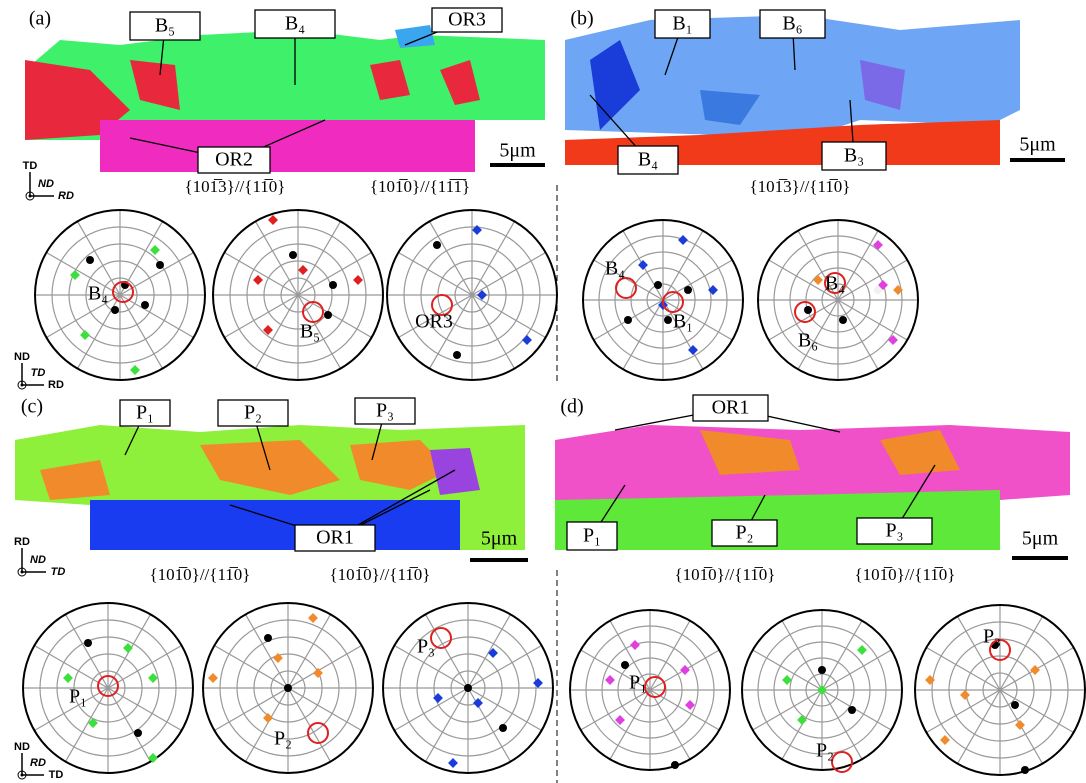 The width and height of the screenshot is (1086, 783). Describe the element at coordinates (581, 19) in the screenshot. I see `label: (b)` at that location.